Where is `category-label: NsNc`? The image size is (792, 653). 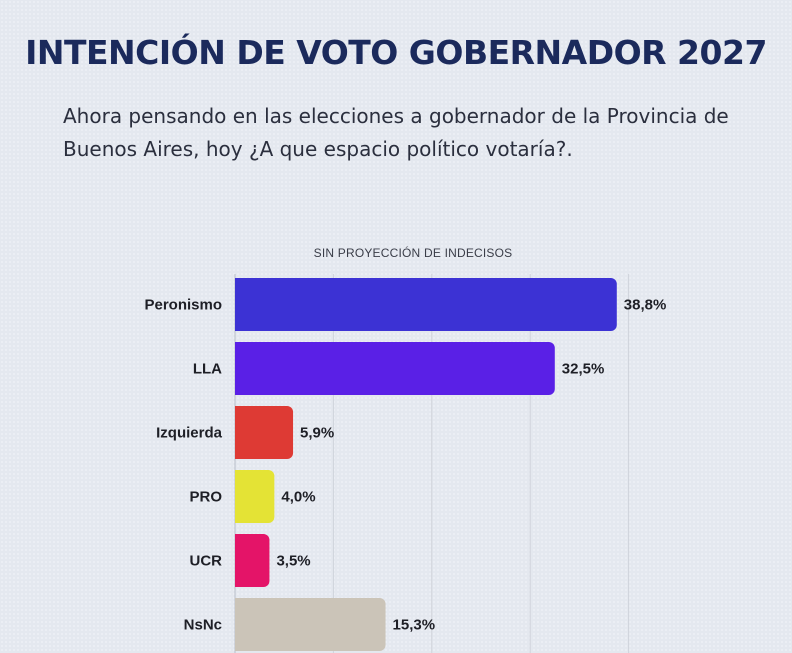 category-label: NsNc is located at coordinates (203, 625).